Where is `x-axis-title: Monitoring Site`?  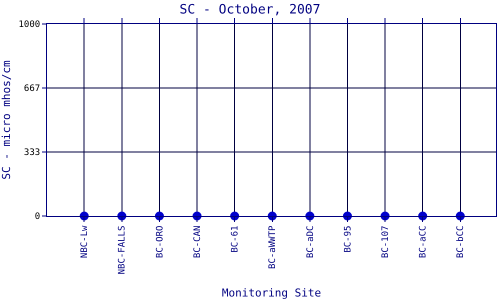 x-axis-title: Monitoring Site is located at coordinates (272, 293).